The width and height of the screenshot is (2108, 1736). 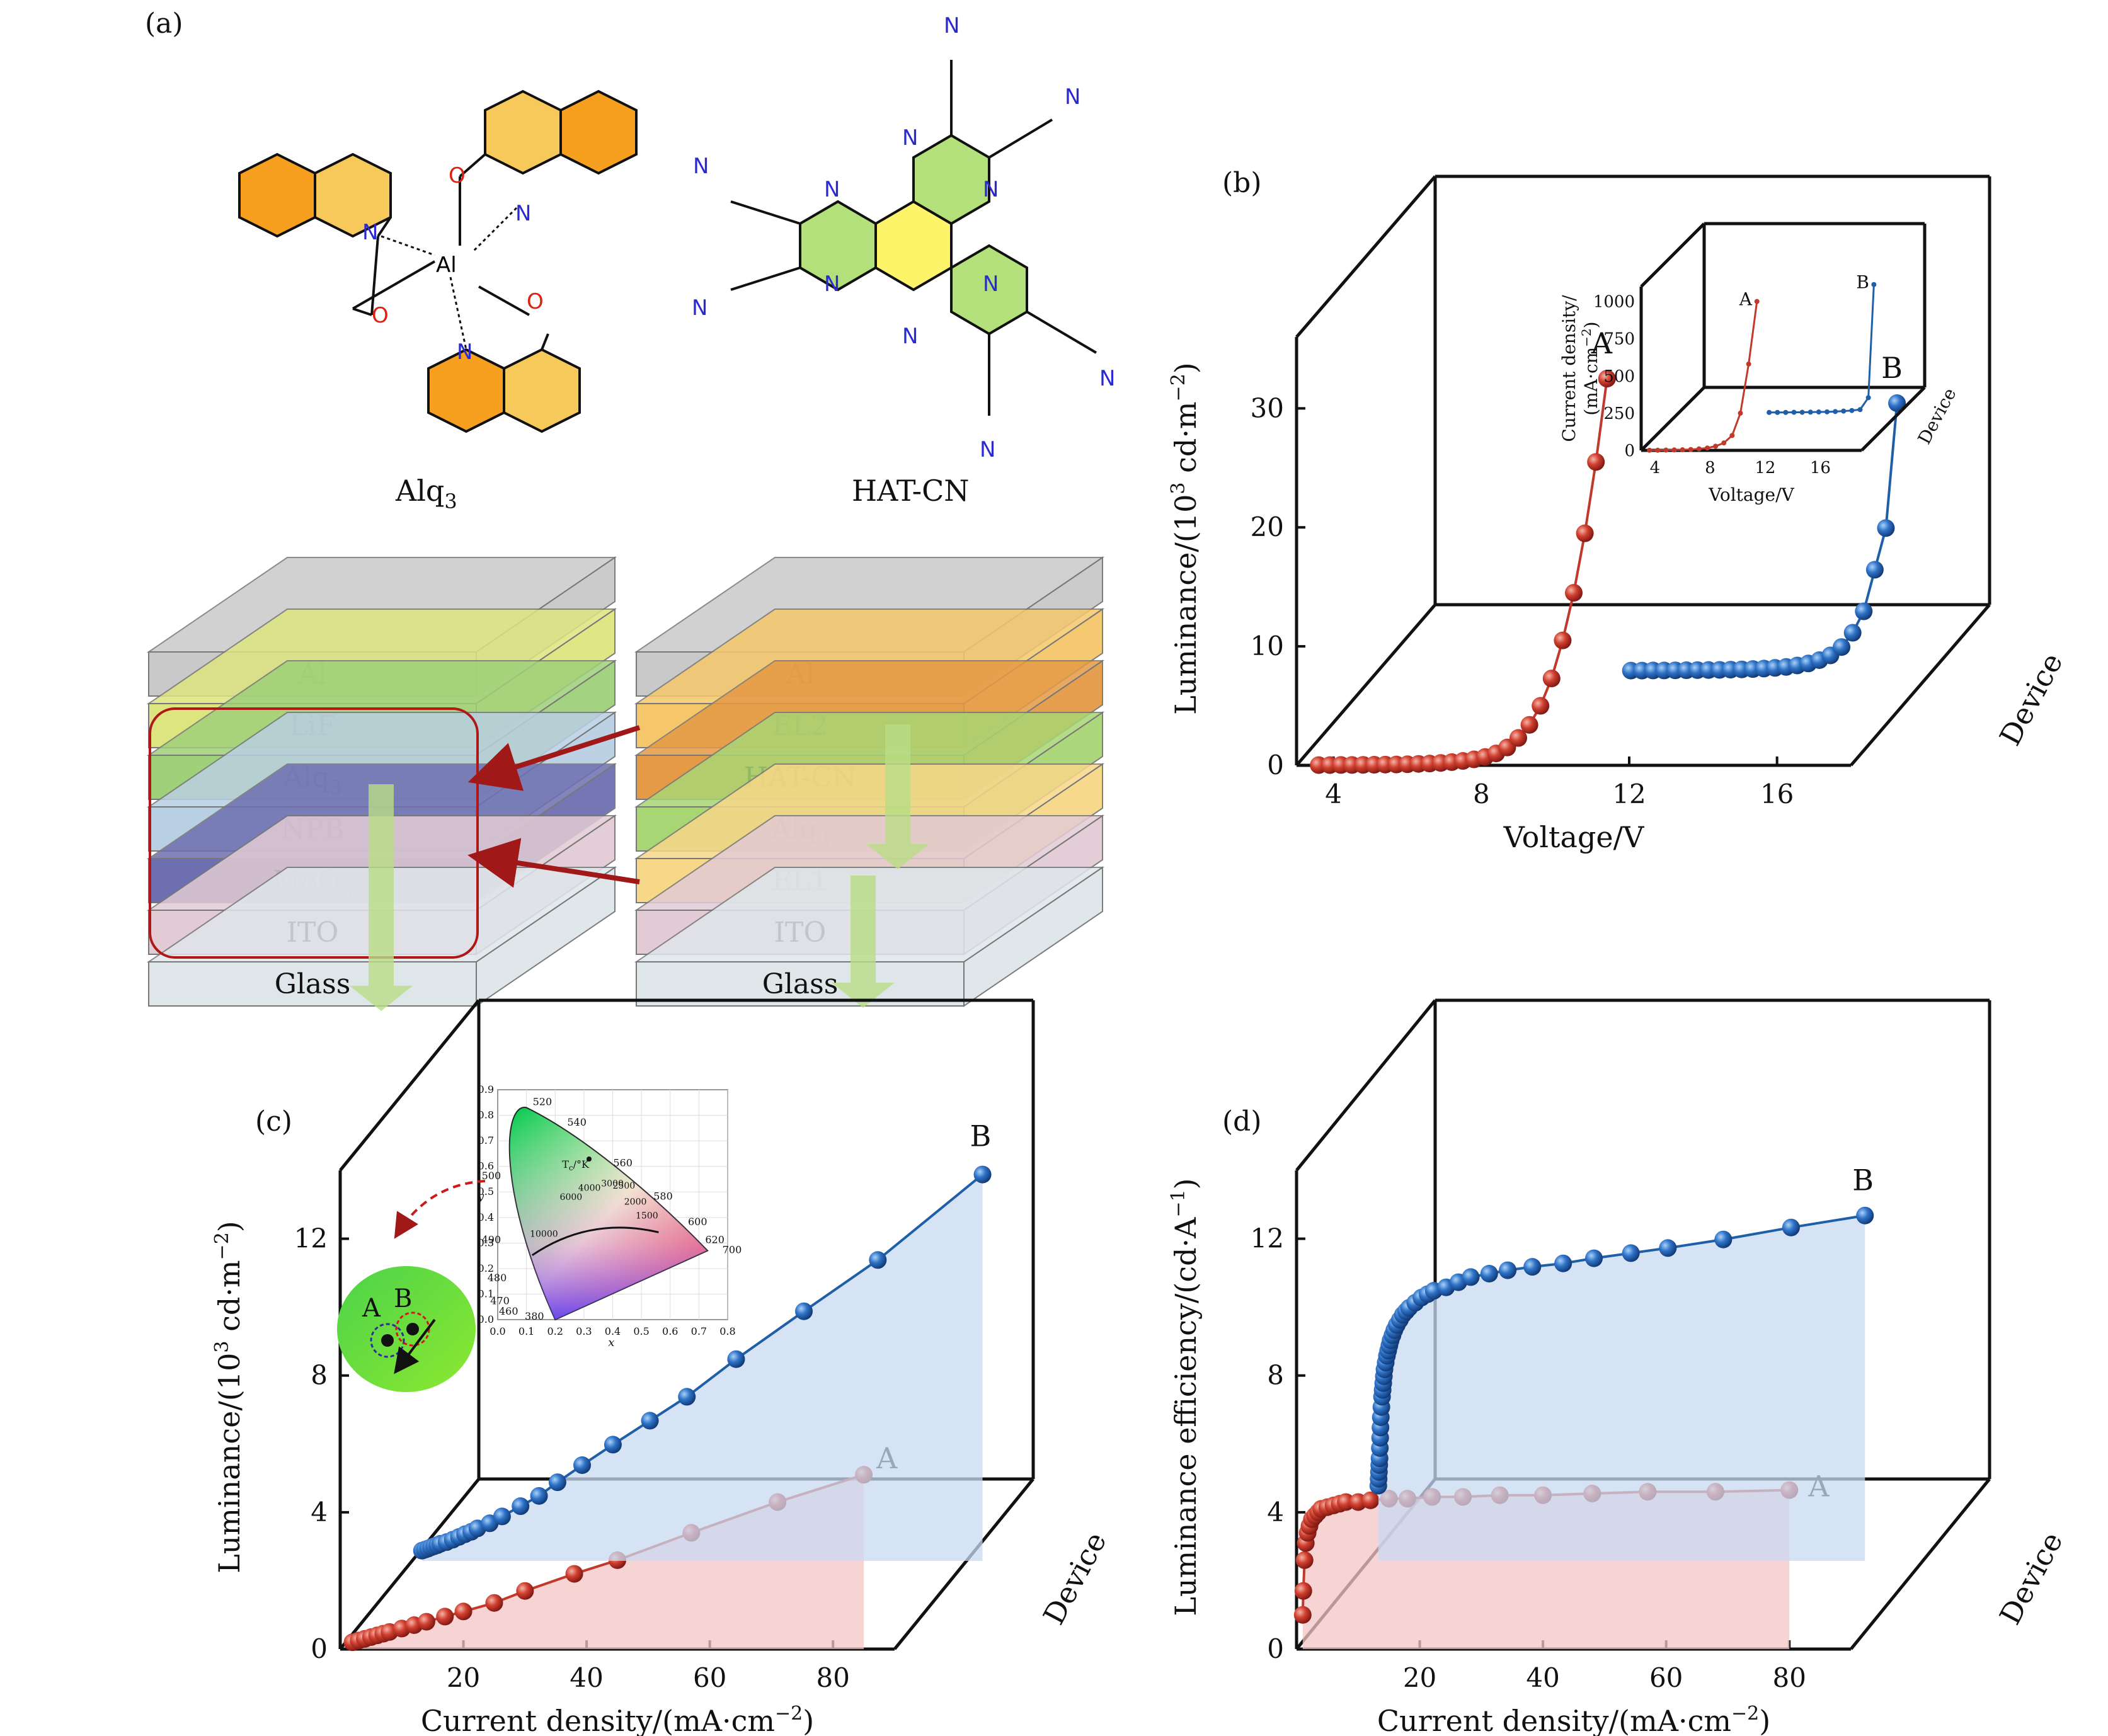 I want to click on panel-d-frame-edge, so click(x=1366, y=1085).